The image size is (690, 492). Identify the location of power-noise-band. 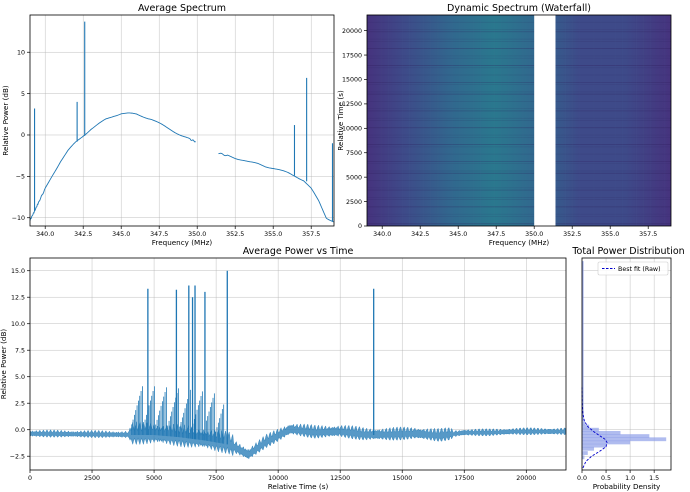
(298, 440).